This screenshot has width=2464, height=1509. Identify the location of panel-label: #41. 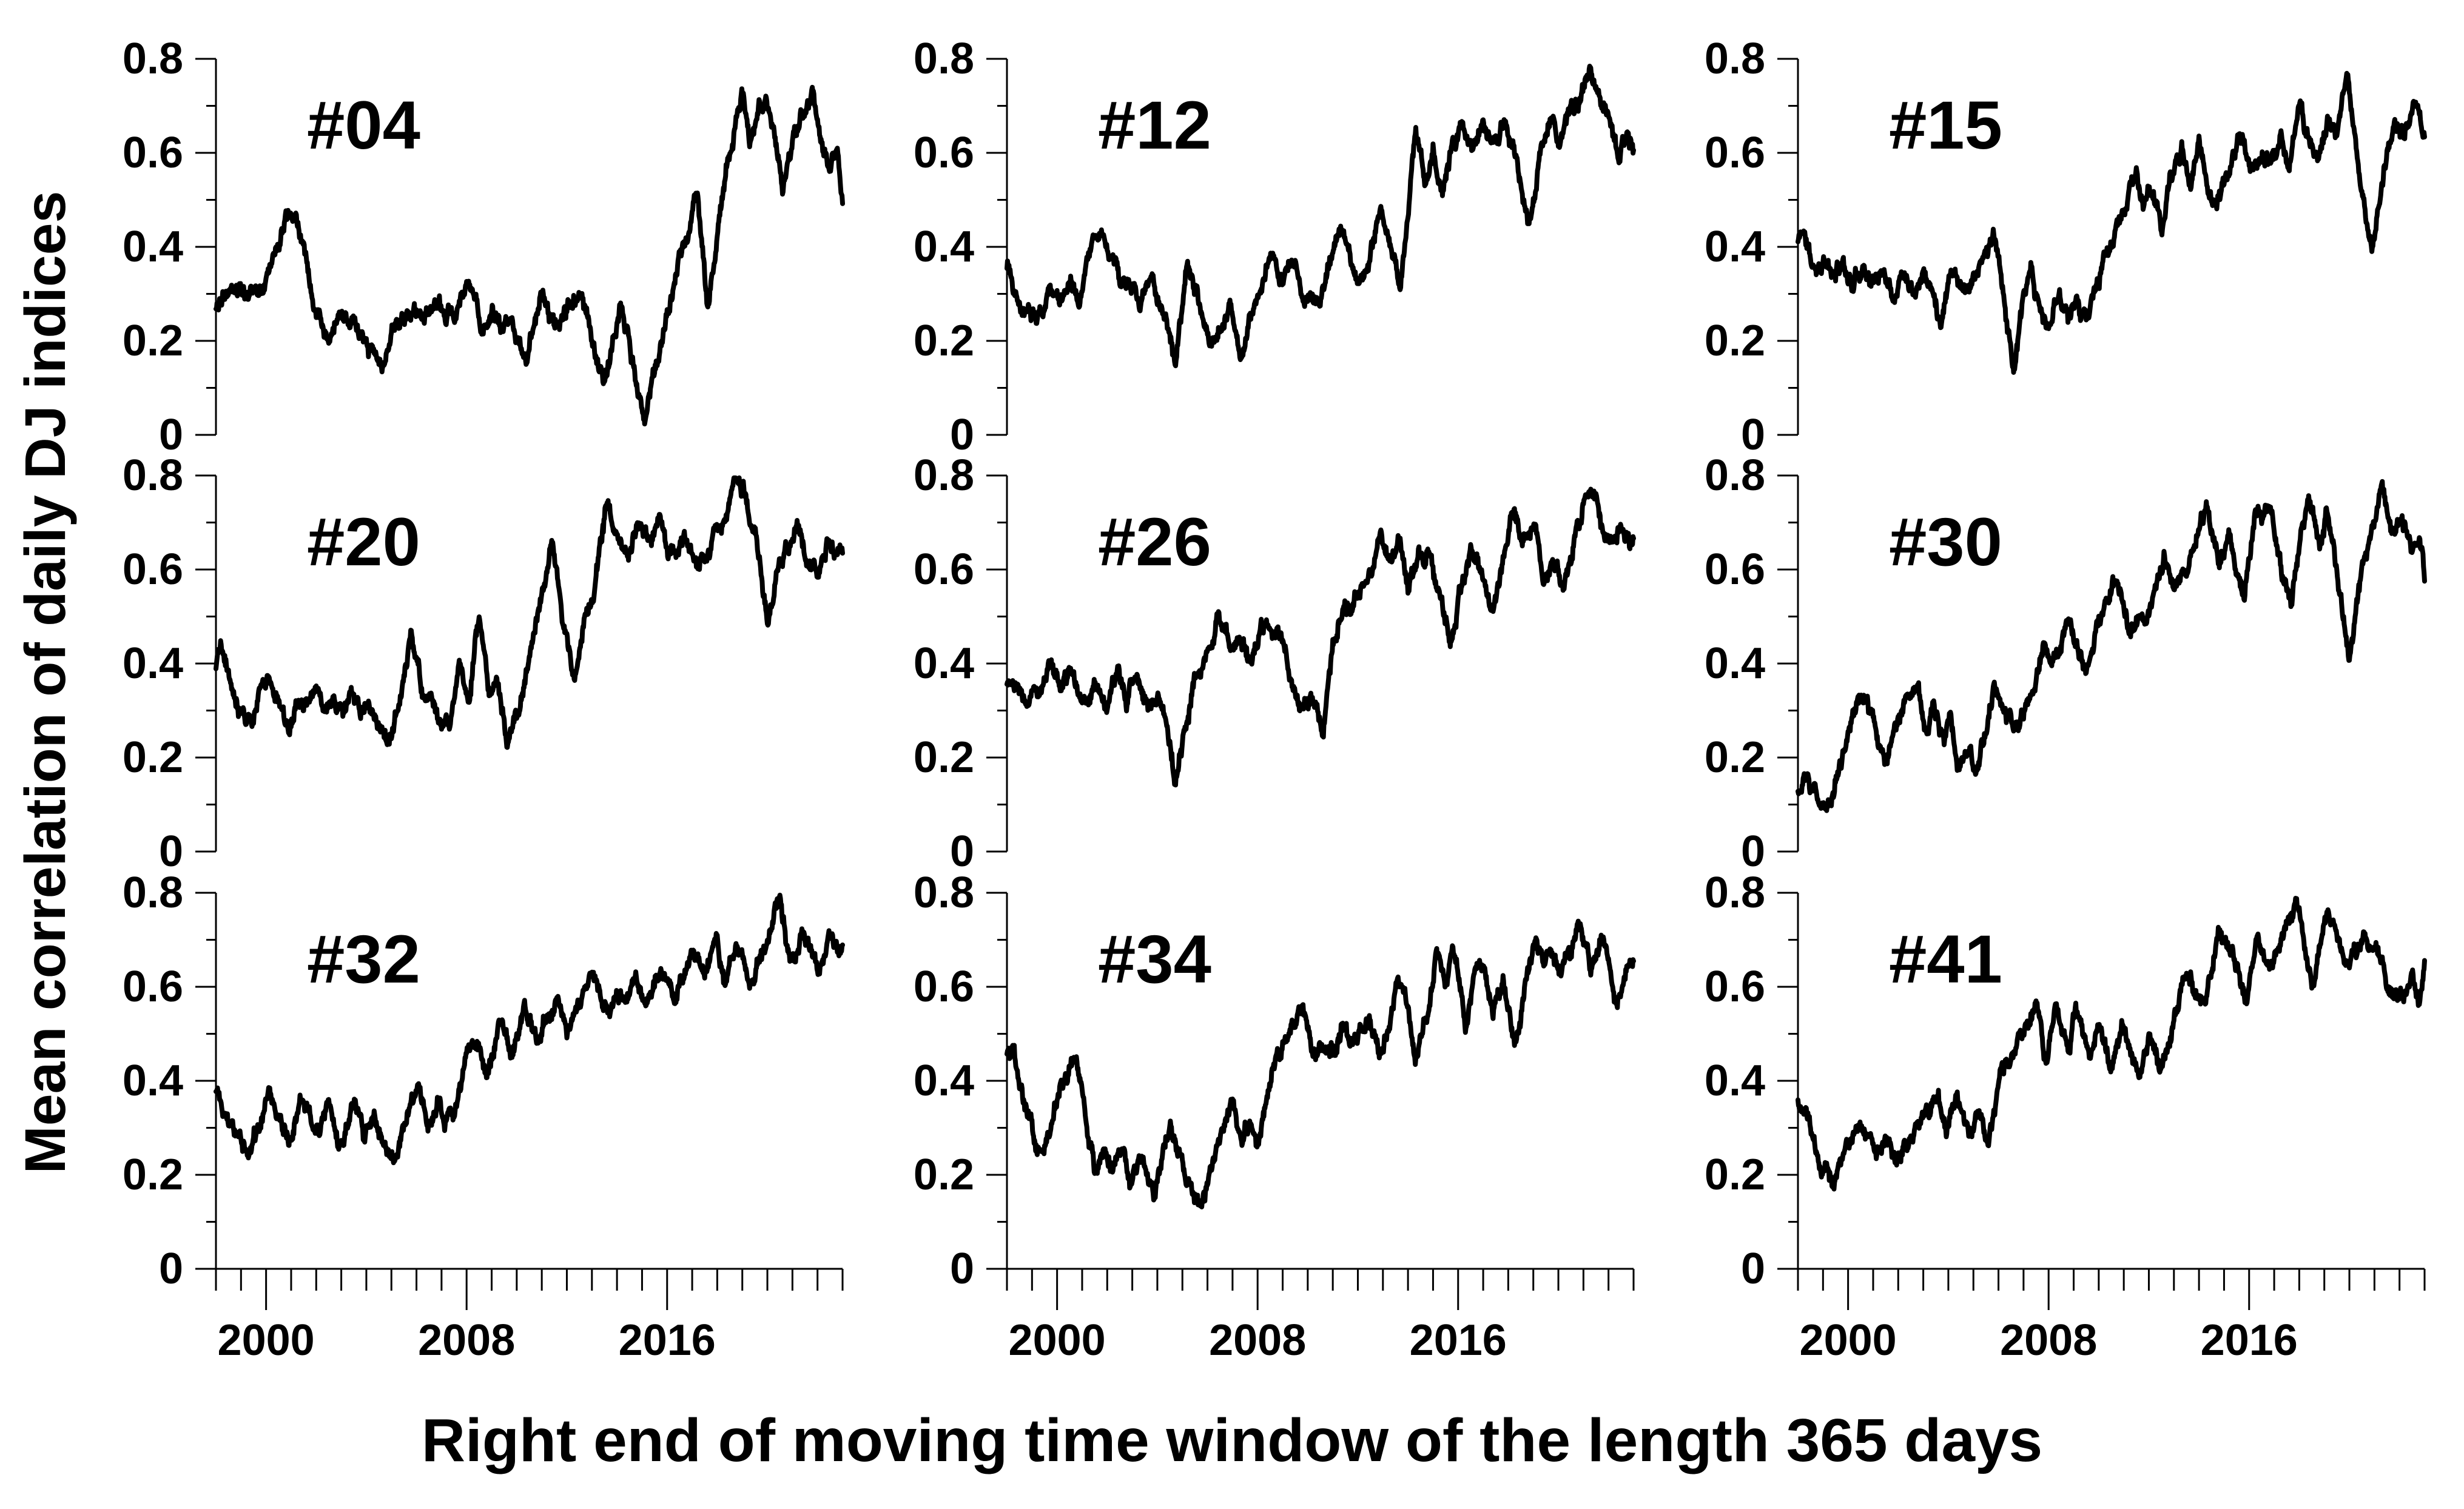
(1946, 959).